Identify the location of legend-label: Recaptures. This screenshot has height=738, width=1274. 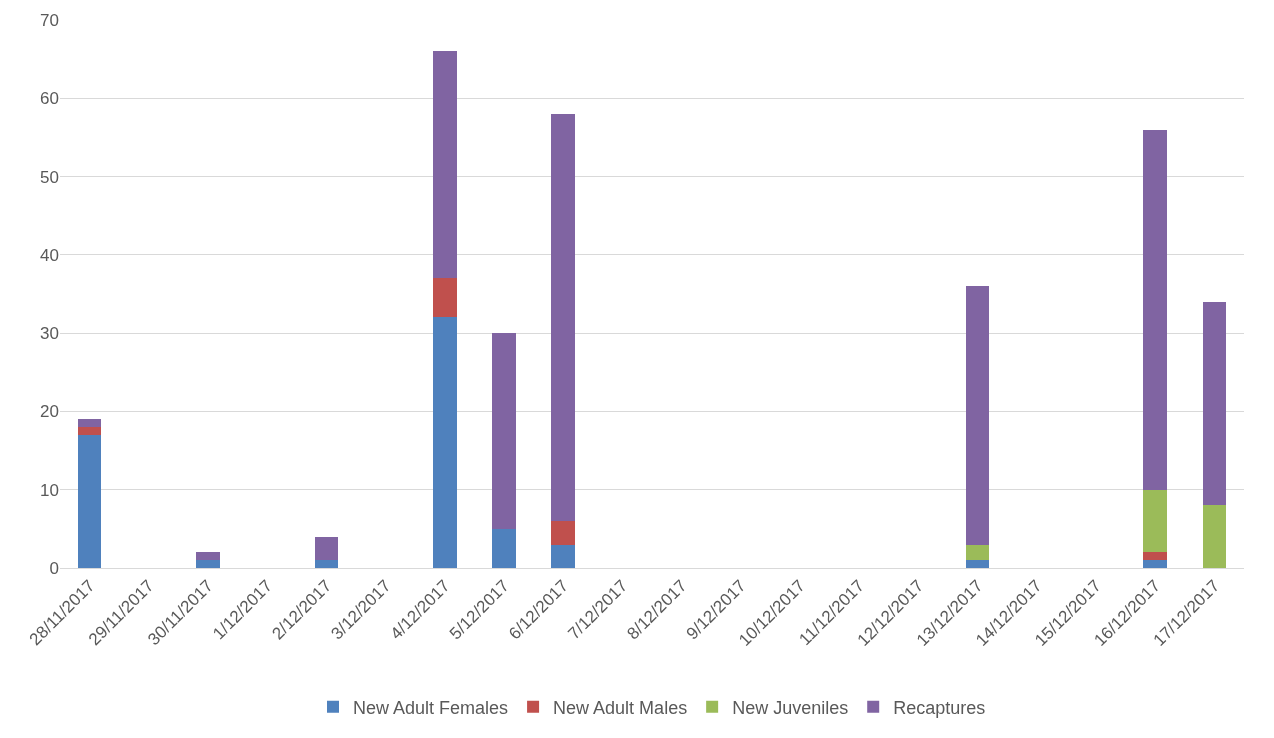
(939, 707).